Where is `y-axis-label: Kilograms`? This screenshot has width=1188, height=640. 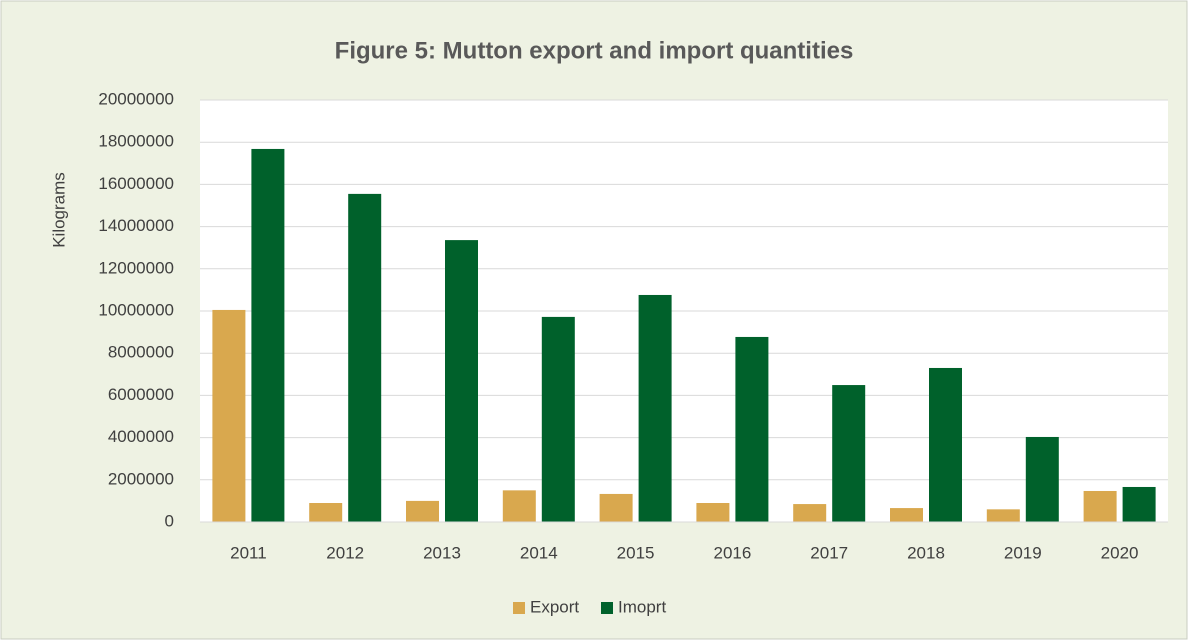 y-axis-label: Kilograms is located at coordinates (58, 210).